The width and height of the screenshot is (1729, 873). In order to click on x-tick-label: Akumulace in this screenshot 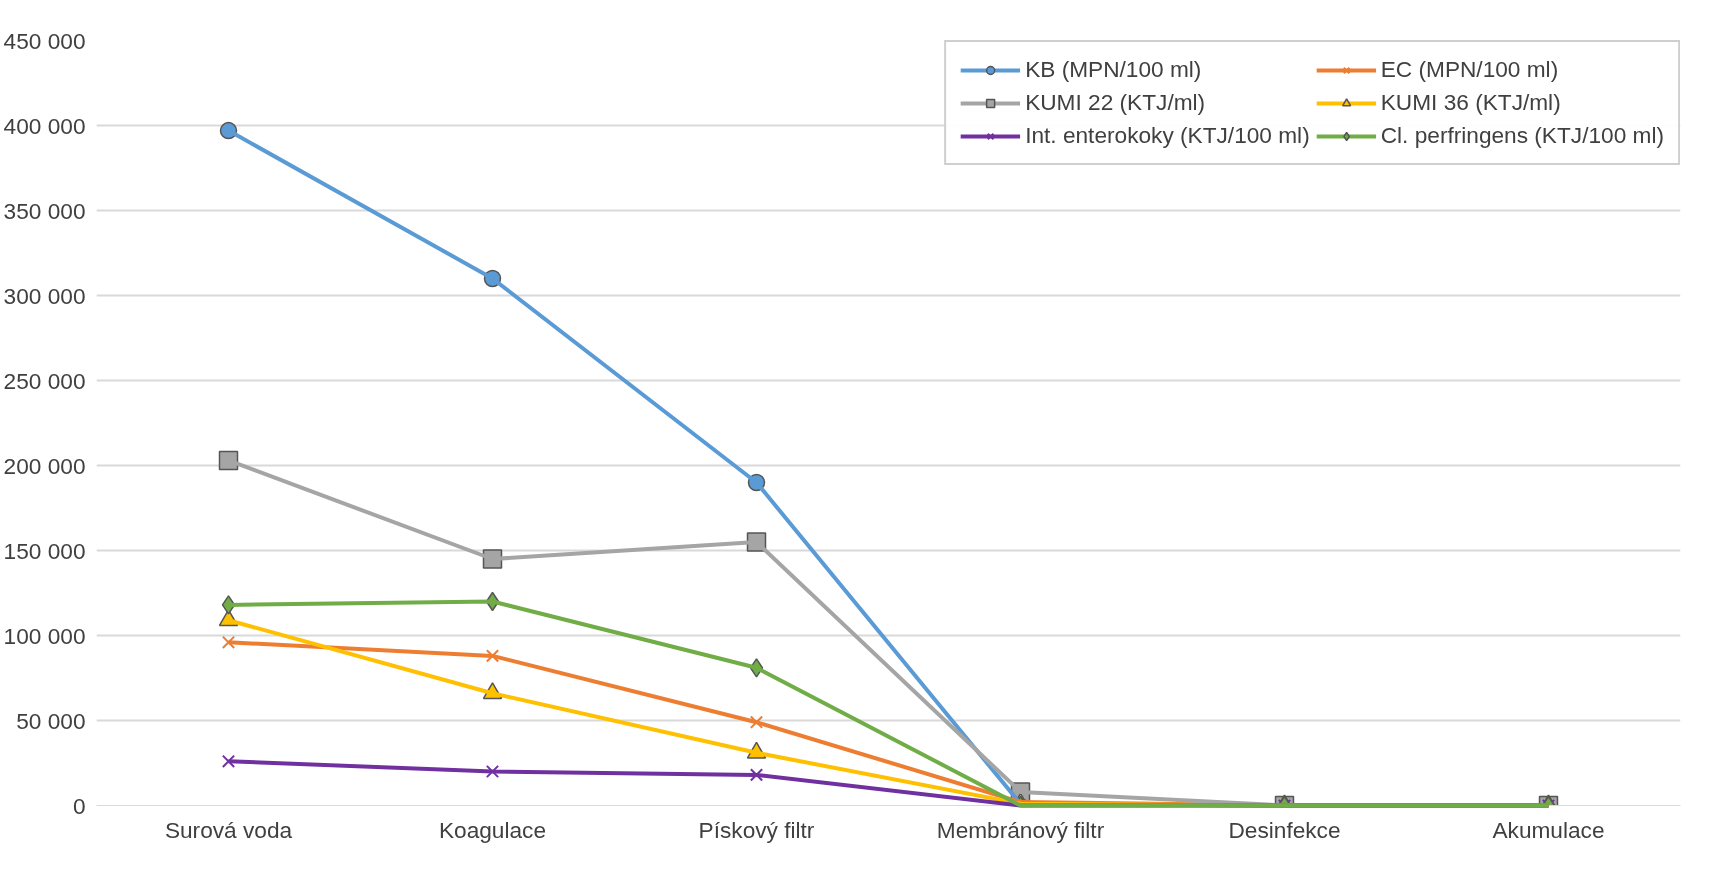, I will do `click(1548, 829)`.